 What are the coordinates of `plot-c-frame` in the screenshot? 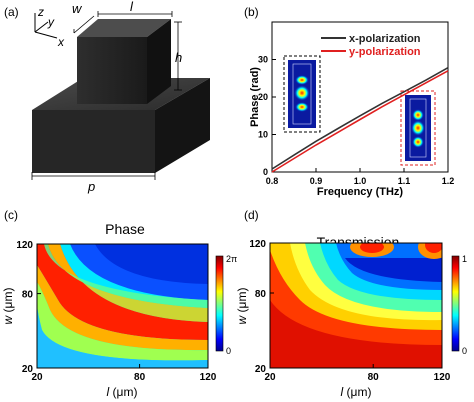 It's located at (122, 306).